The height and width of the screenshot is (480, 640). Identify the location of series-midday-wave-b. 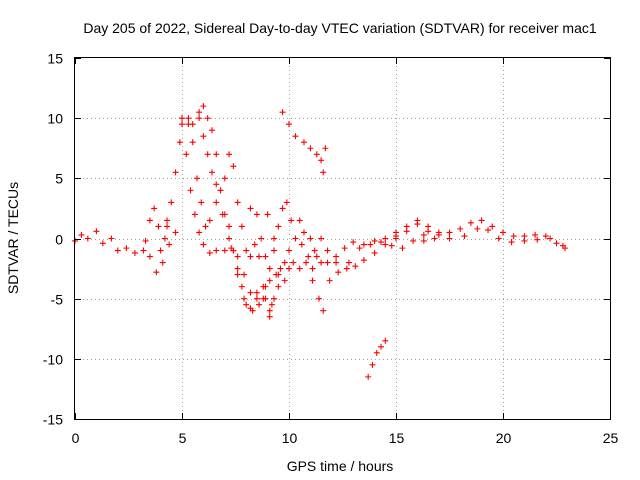
(345, 262).